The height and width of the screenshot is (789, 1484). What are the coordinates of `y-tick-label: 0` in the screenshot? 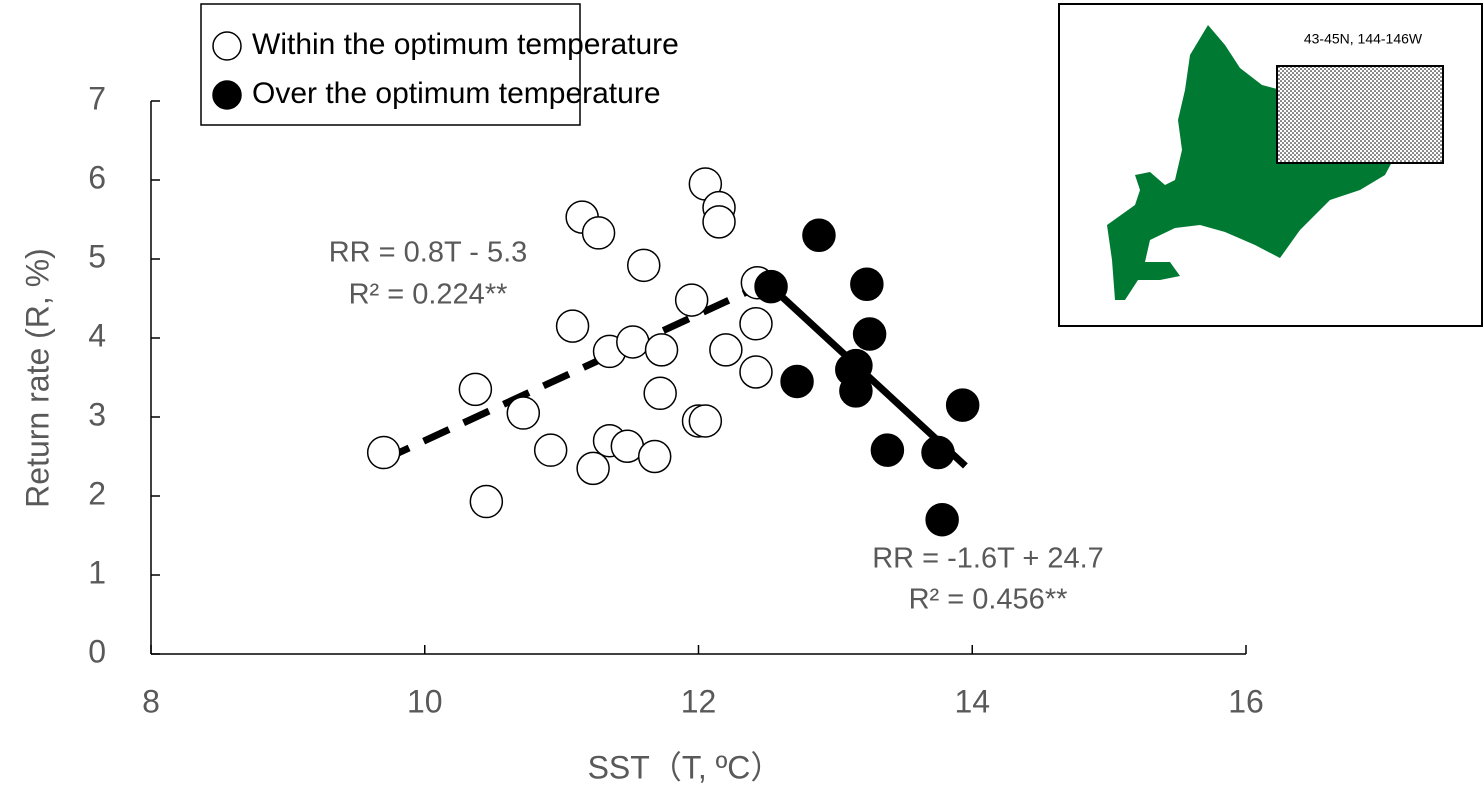 It's located at (97, 651).